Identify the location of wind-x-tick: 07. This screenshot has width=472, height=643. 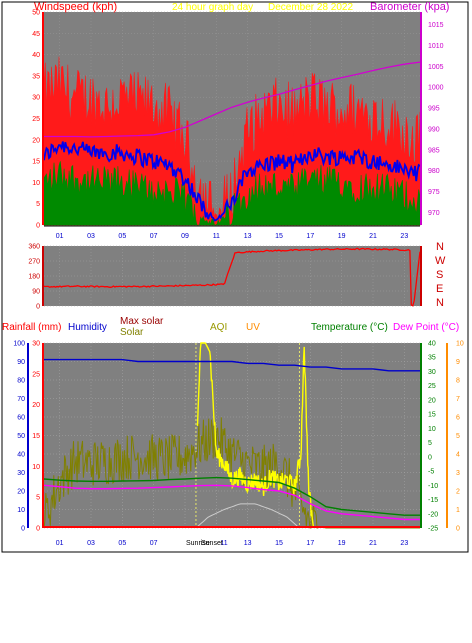
(154, 236).